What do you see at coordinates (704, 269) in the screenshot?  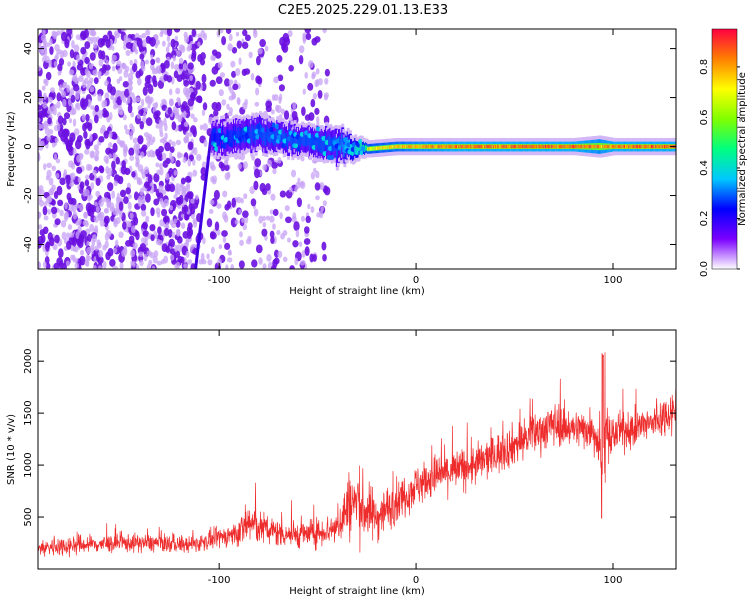 I see `colorbar-tick-label: 0.0` at bounding box center [704, 269].